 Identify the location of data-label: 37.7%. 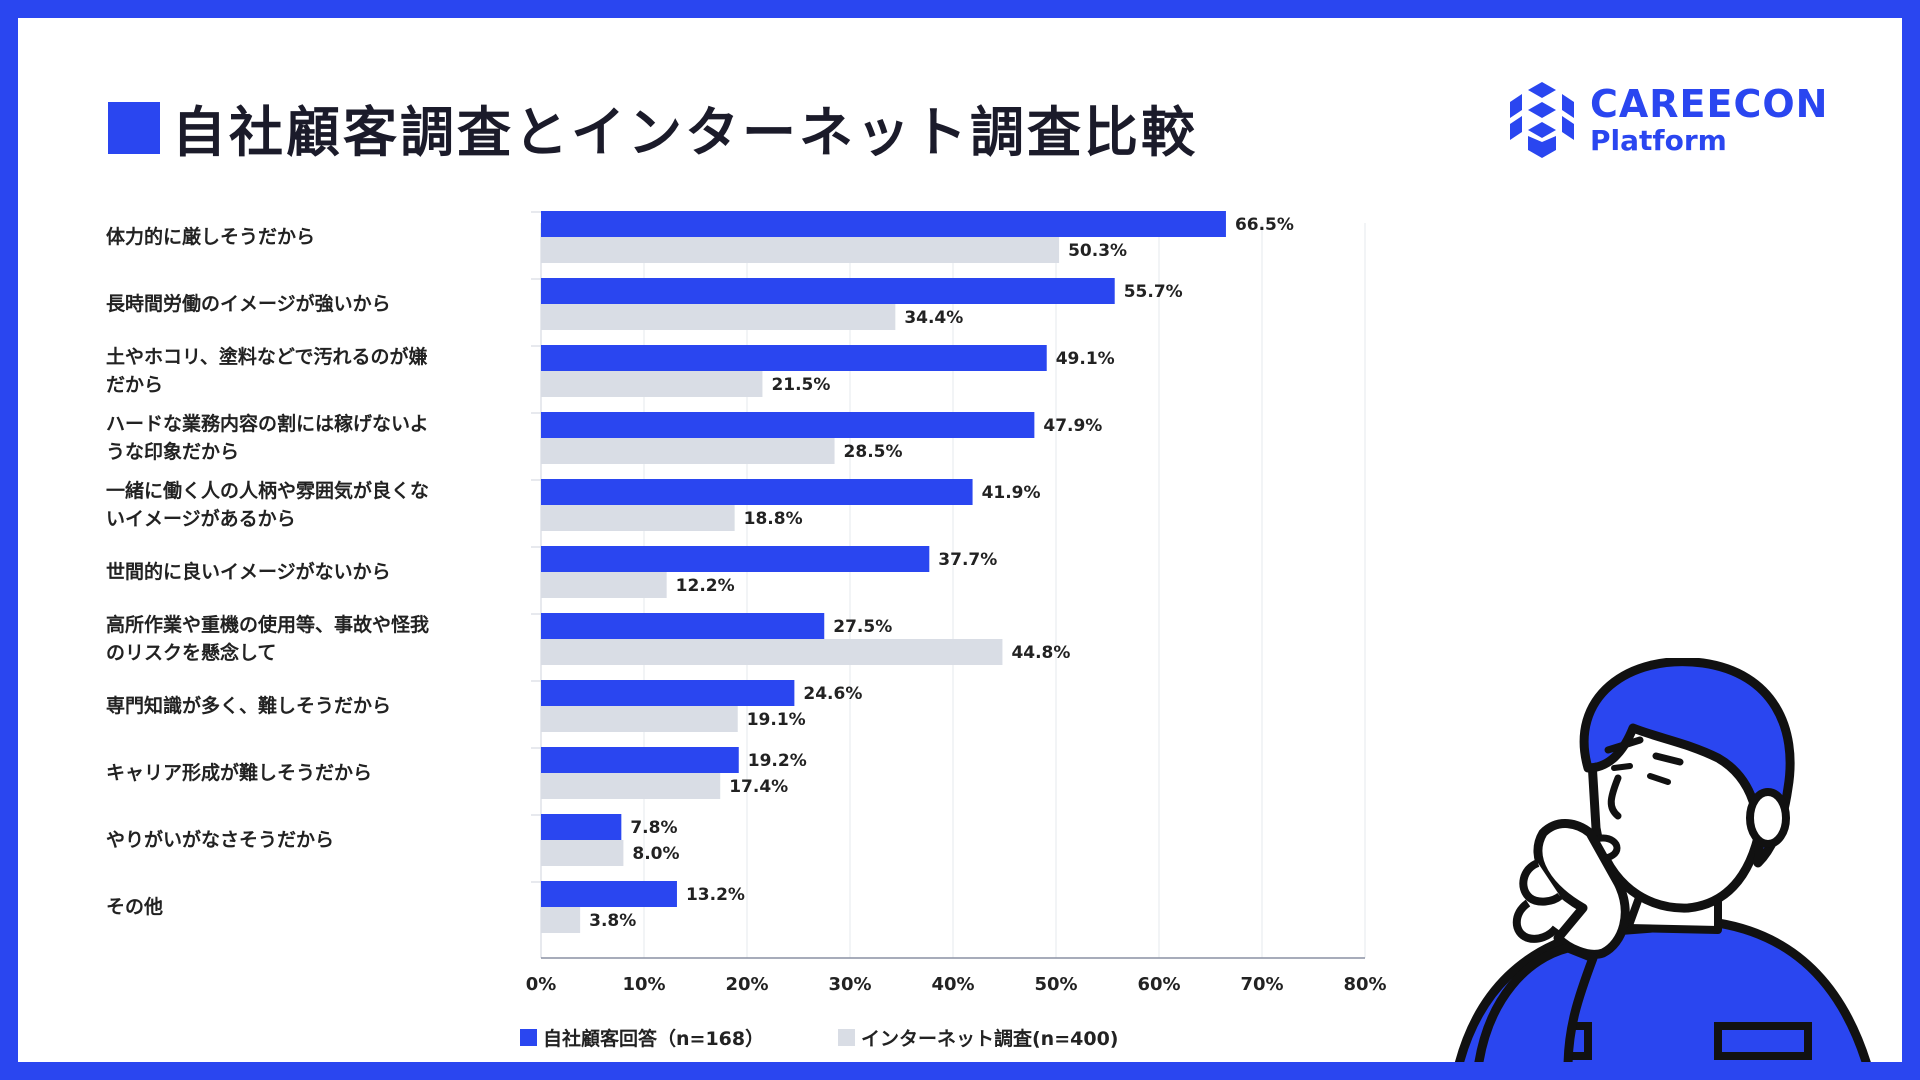
(967, 560).